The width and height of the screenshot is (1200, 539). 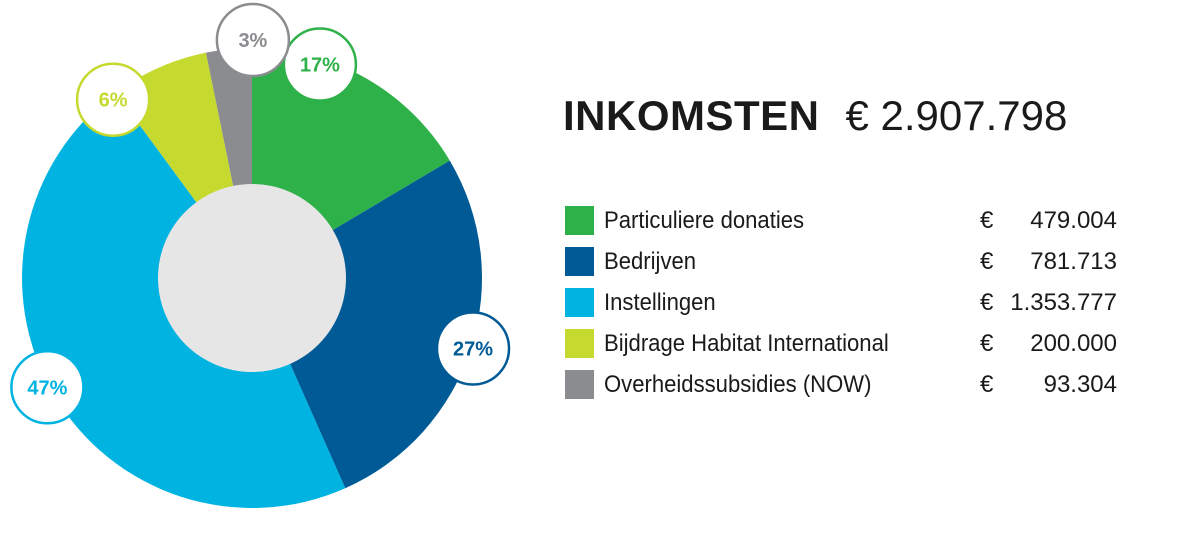 I want to click on percent-label-3: 47%, so click(x=47, y=387).